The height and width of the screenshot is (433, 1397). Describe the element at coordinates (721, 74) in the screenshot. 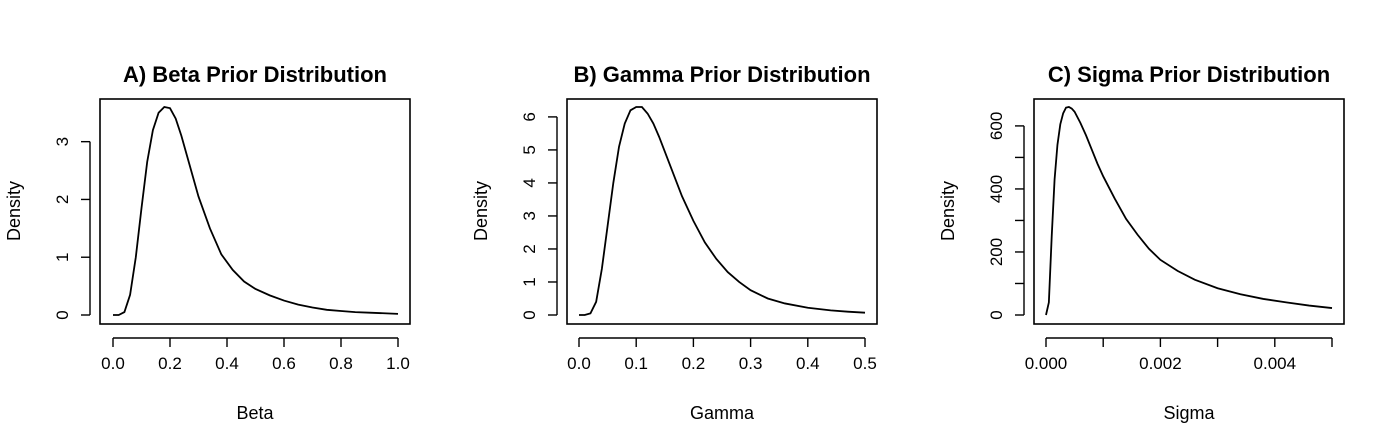

I see `panel-b-title: B) Gamma Prior Distribution` at that location.